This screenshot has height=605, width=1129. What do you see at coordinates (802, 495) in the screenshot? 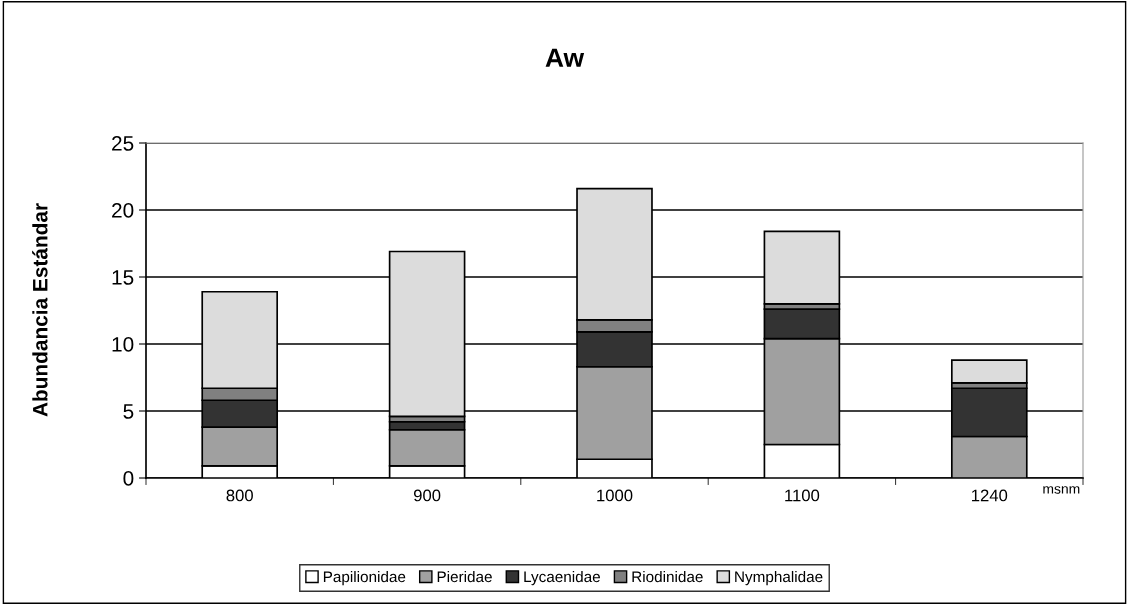
I see `x-tick-label: 1100` at bounding box center [802, 495].